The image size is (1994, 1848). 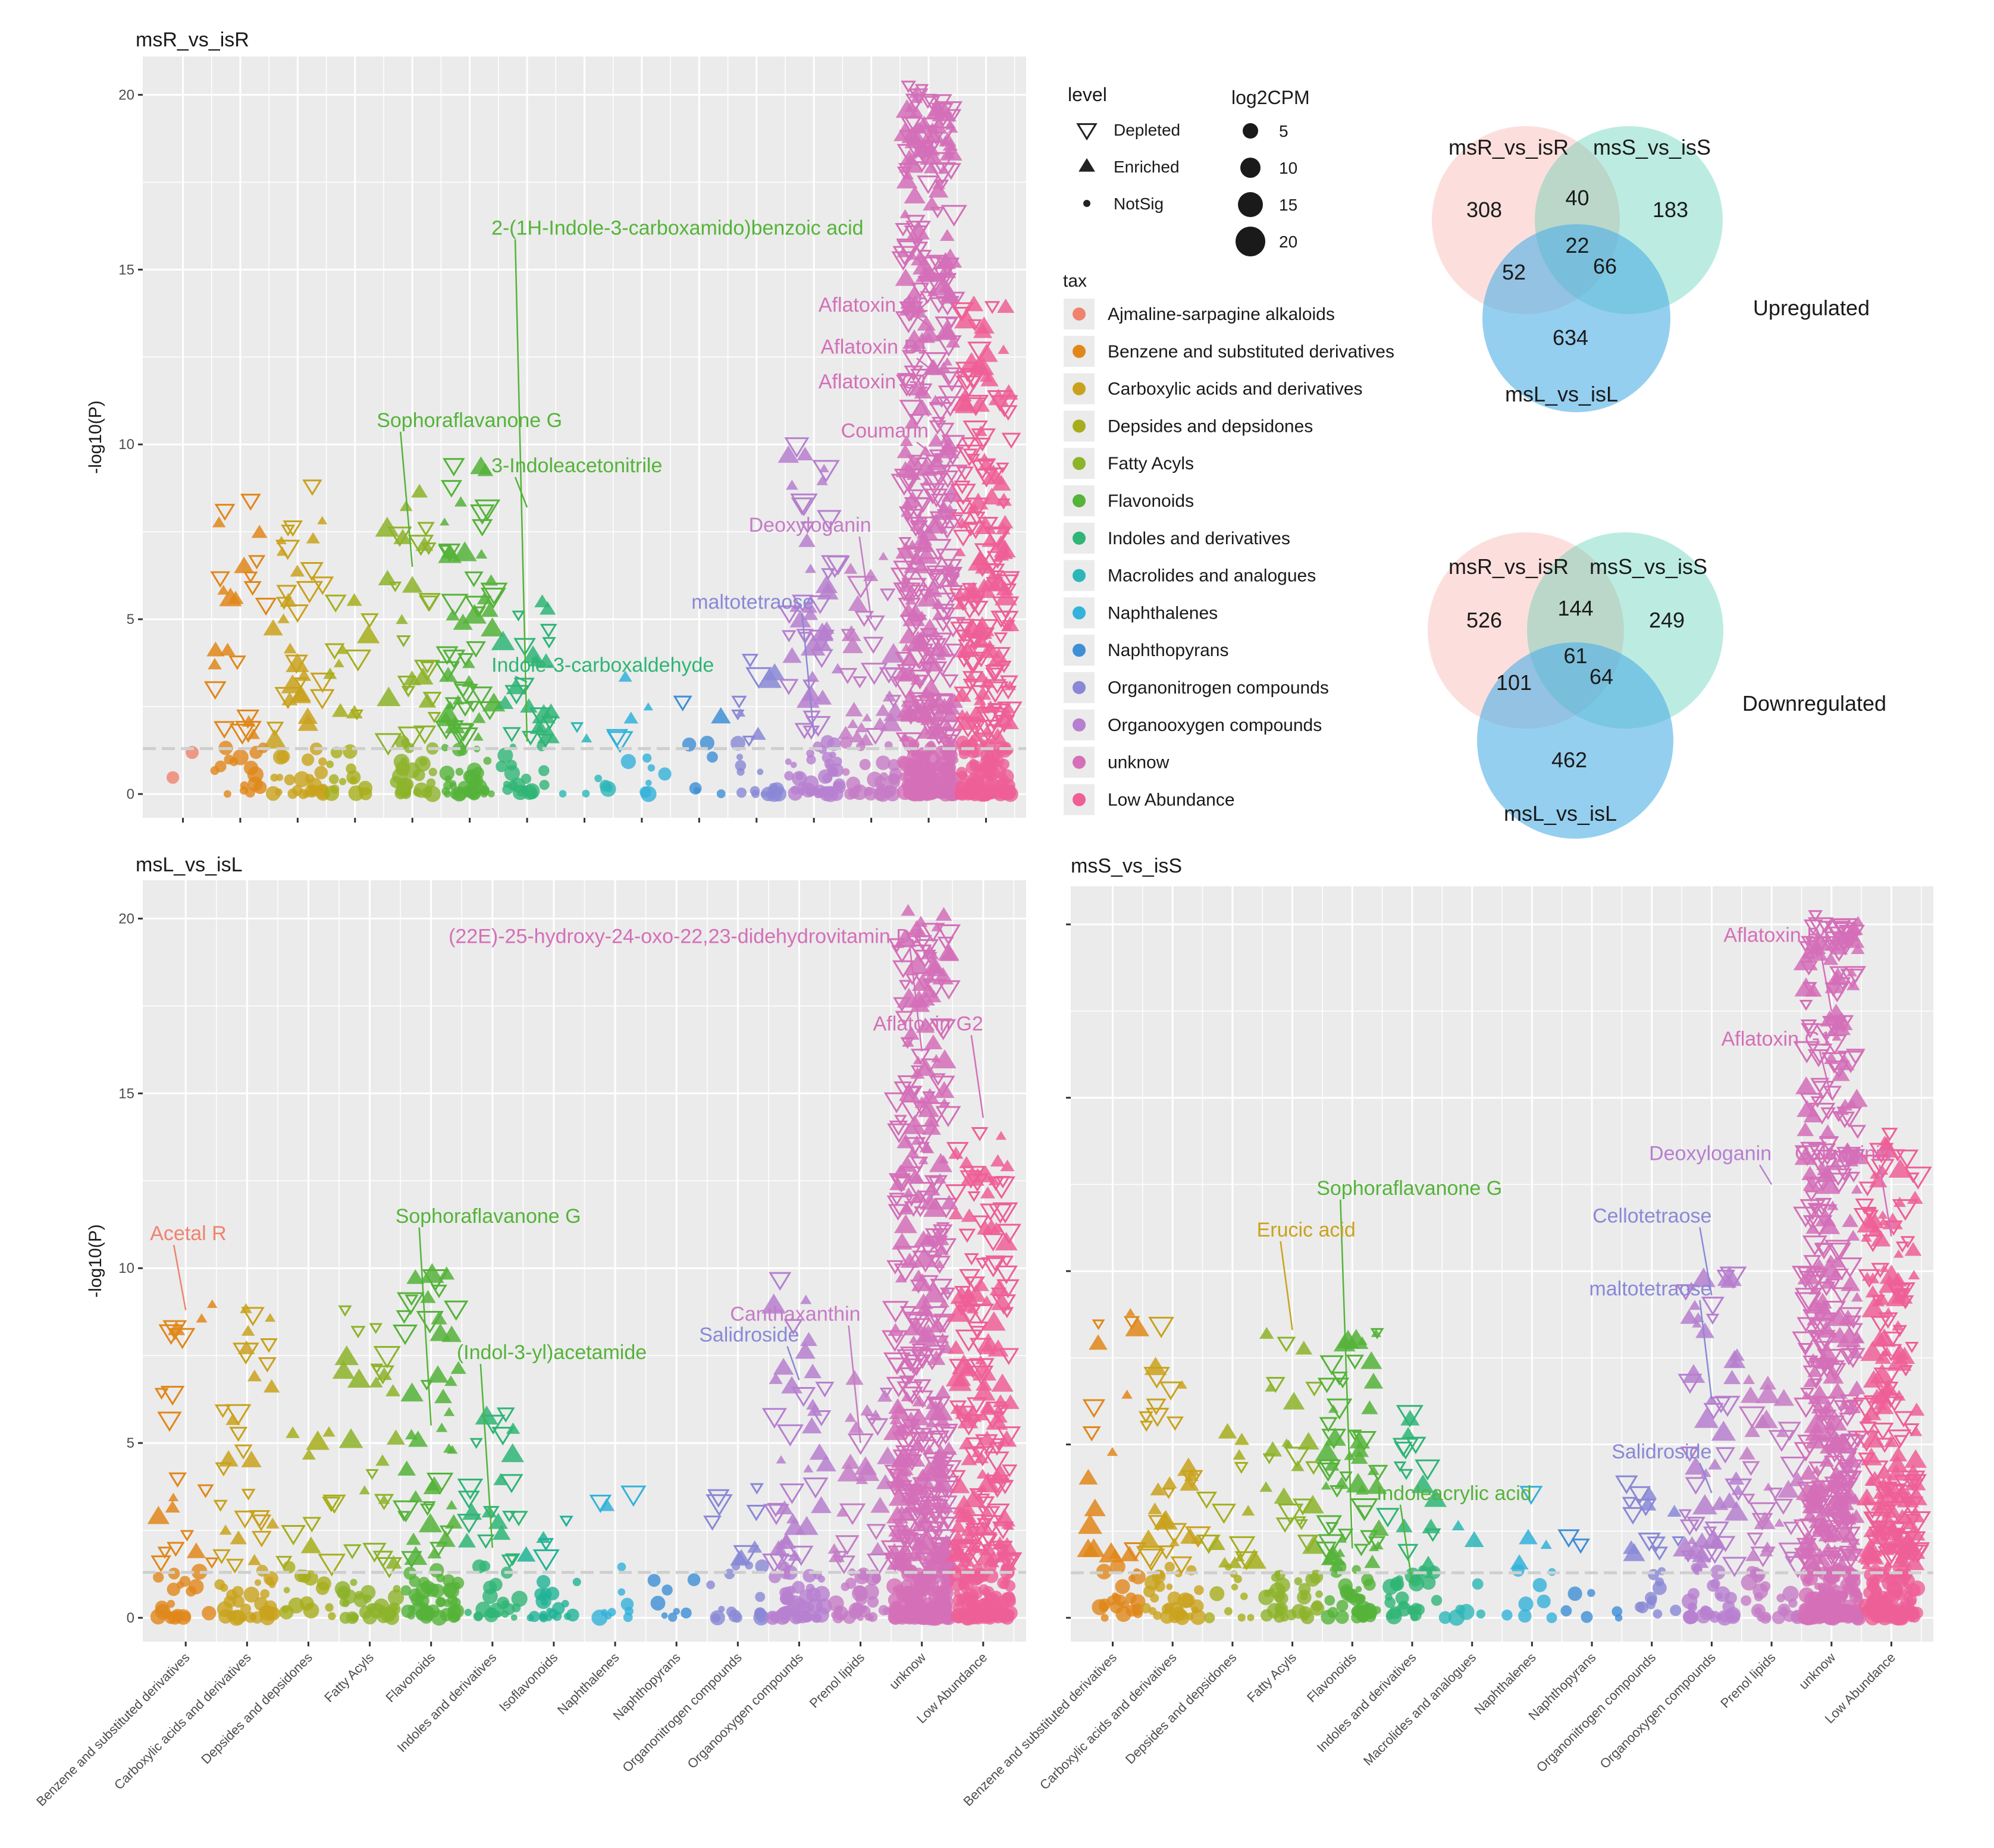 I want to click on legend-tax-label: unknow, so click(x=1139, y=763).